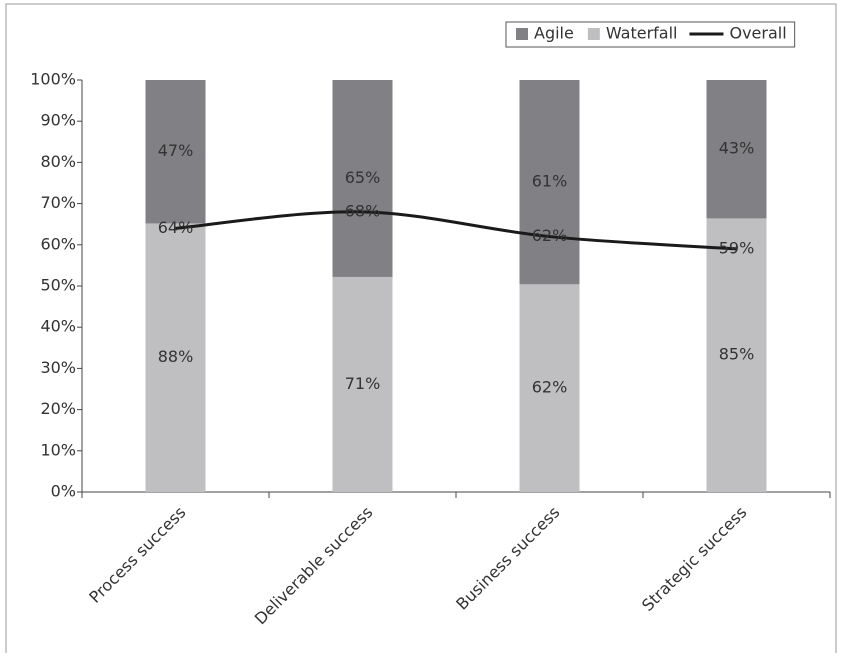 The image size is (842, 657). Describe the element at coordinates (314, 566) in the screenshot. I see `x-tick-label: Deliverable success` at that location.